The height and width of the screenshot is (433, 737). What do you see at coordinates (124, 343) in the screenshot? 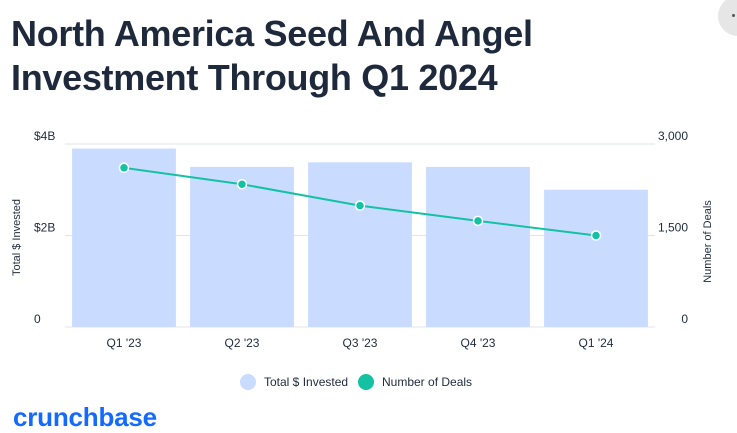
I see `x-tick-label-0: Q1 '23` at bounding box center [124, 343].